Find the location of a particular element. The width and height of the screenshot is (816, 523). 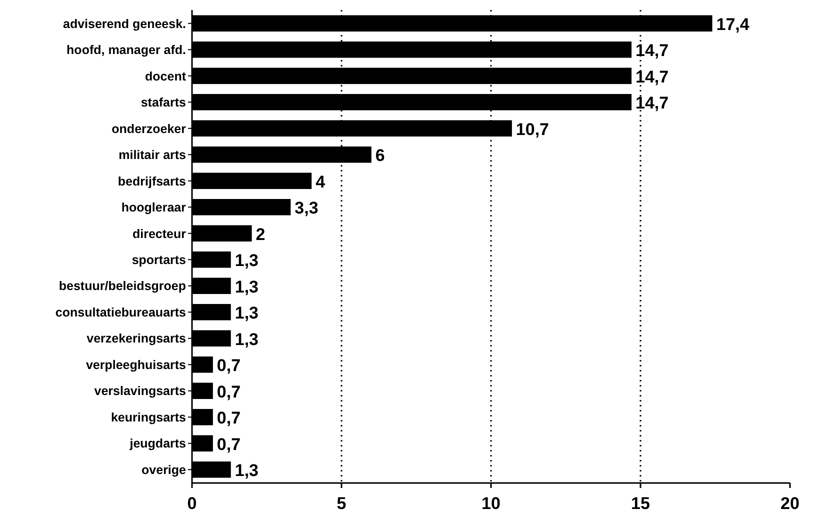

y-tick-label: jeugdarts is located at coordinates (157, 443).